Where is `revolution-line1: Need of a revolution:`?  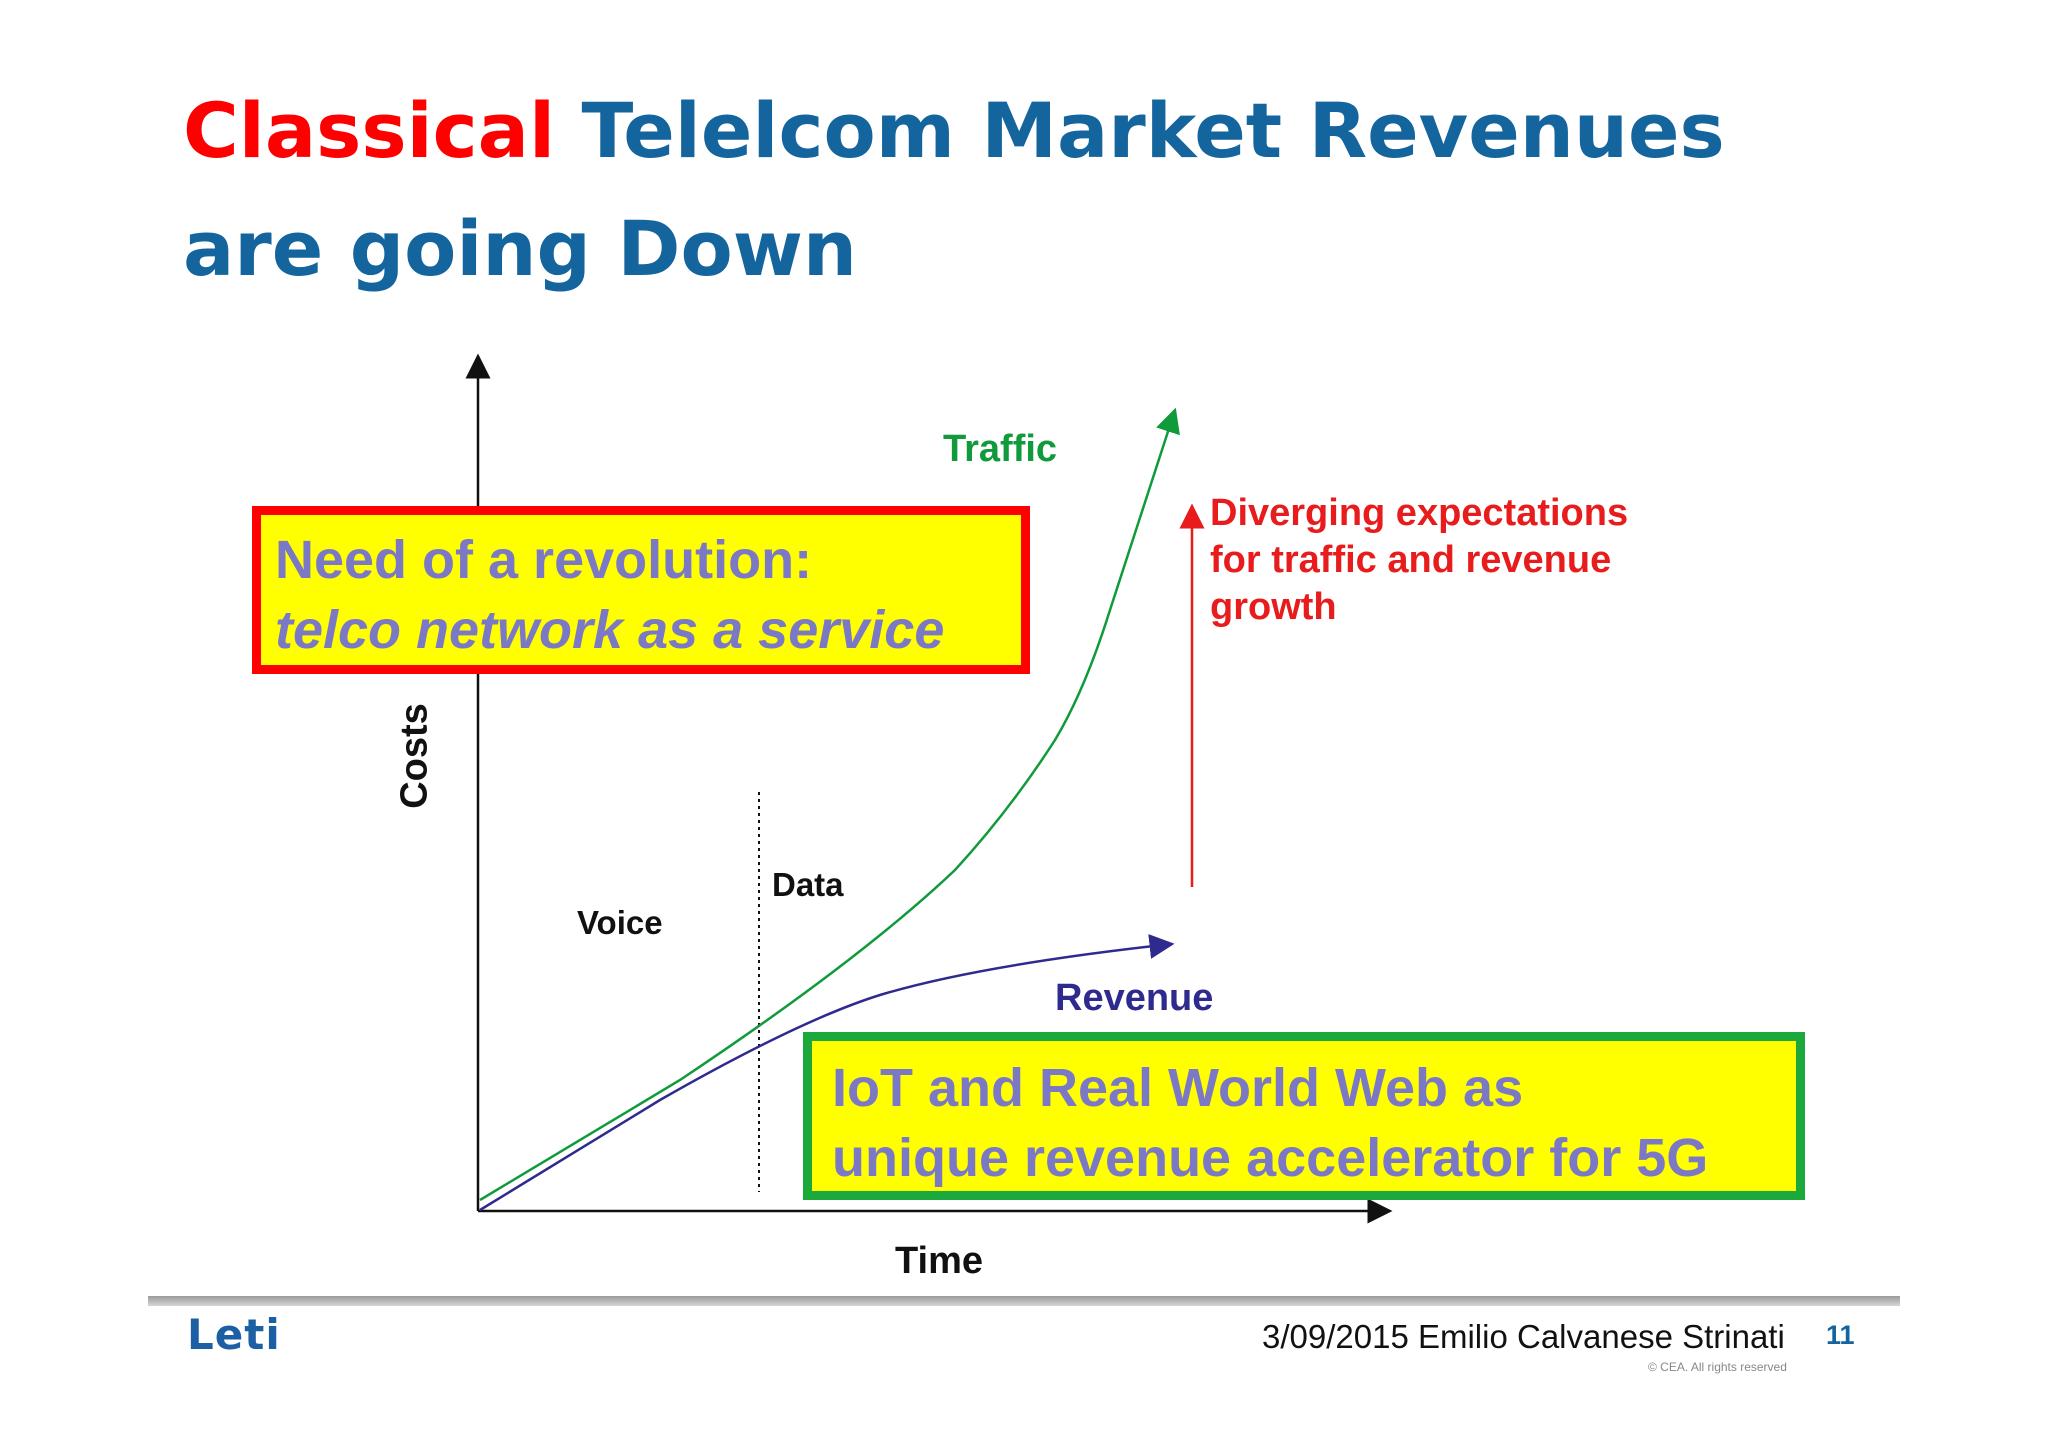 revolution-line1: Need of a revolution: is located at coordinates (544, 560).